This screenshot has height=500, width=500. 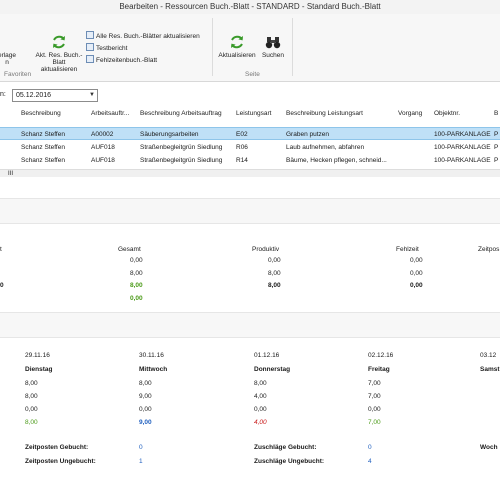 I want to click on search-button: Suchen, so click(x=273, y=46).